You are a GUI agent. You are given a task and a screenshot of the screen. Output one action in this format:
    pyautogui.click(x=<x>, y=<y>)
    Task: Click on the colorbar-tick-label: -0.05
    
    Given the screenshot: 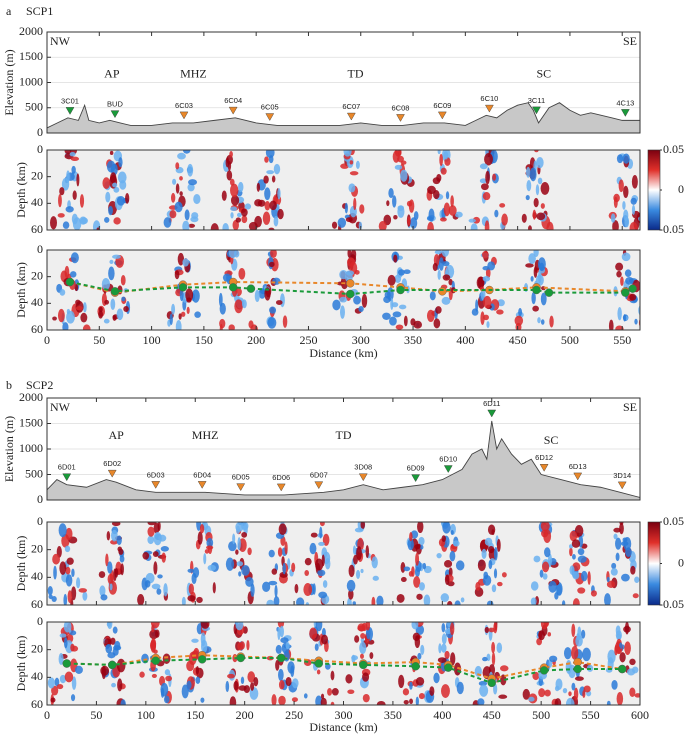 What is the action you would take?
    pyautogui.click(x=671, y=604)
    